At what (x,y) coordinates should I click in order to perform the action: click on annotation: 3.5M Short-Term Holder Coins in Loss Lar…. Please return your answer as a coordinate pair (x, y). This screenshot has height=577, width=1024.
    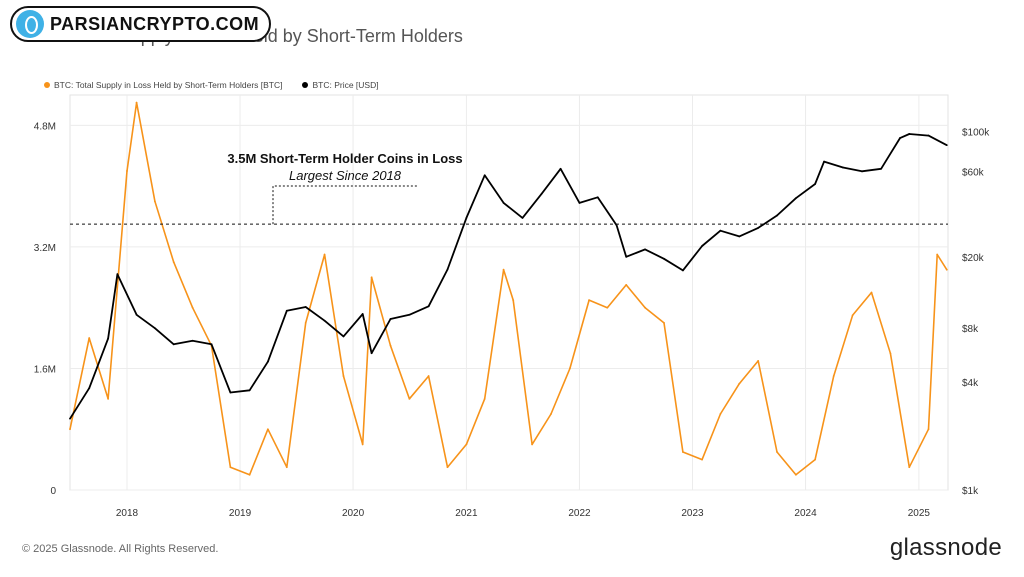
    Looking at the image, I should click on (345, 188).